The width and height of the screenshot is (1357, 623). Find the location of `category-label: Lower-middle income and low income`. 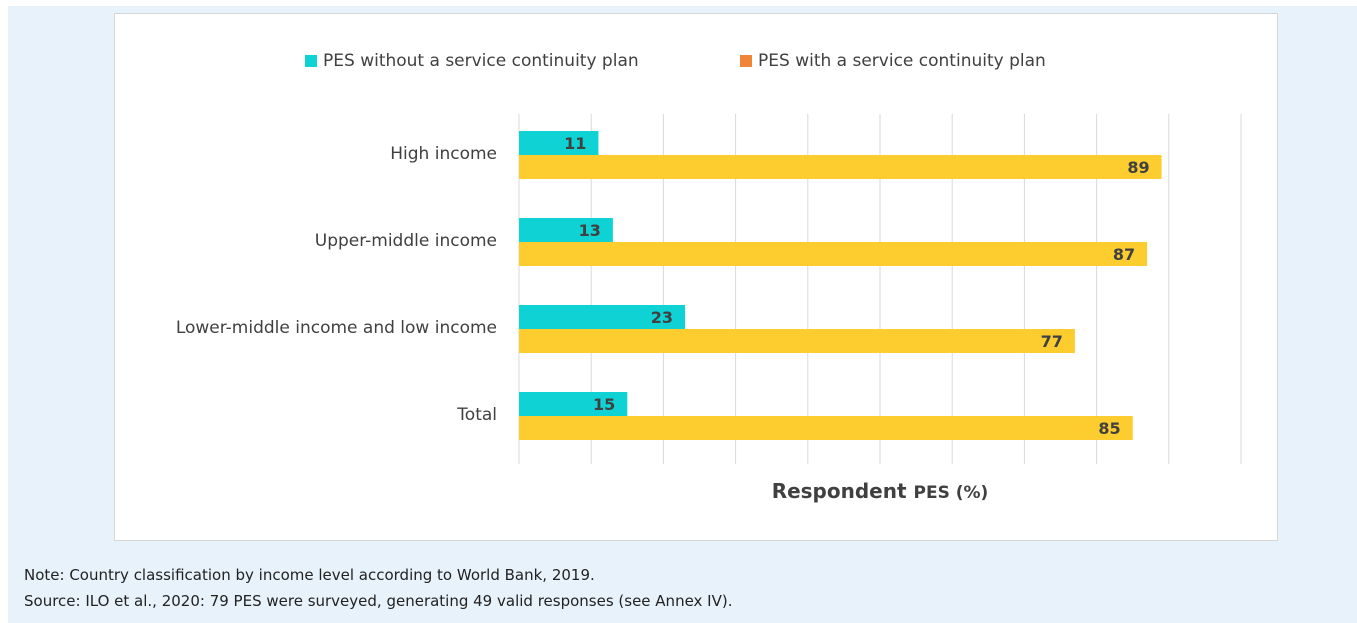

category-label: Lower-middle income and low income is located at coordinates (336, 328).